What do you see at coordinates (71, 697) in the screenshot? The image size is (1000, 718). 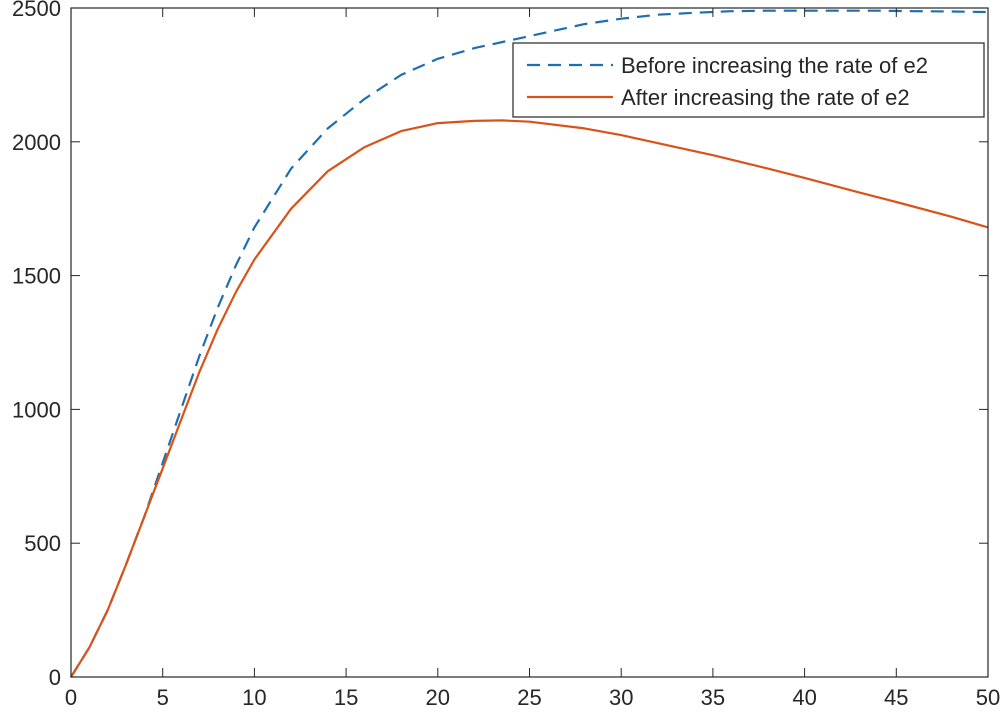 I see `x-tick-label: 0` at bounding box center [71, 697].